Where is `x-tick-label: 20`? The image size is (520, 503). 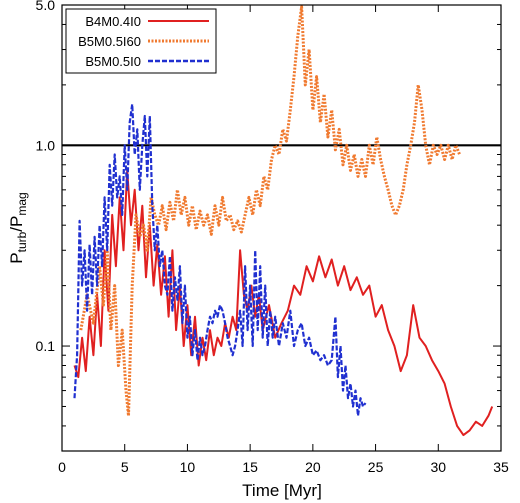 x-tick-label: 20 is located at coordinates (313, 467).